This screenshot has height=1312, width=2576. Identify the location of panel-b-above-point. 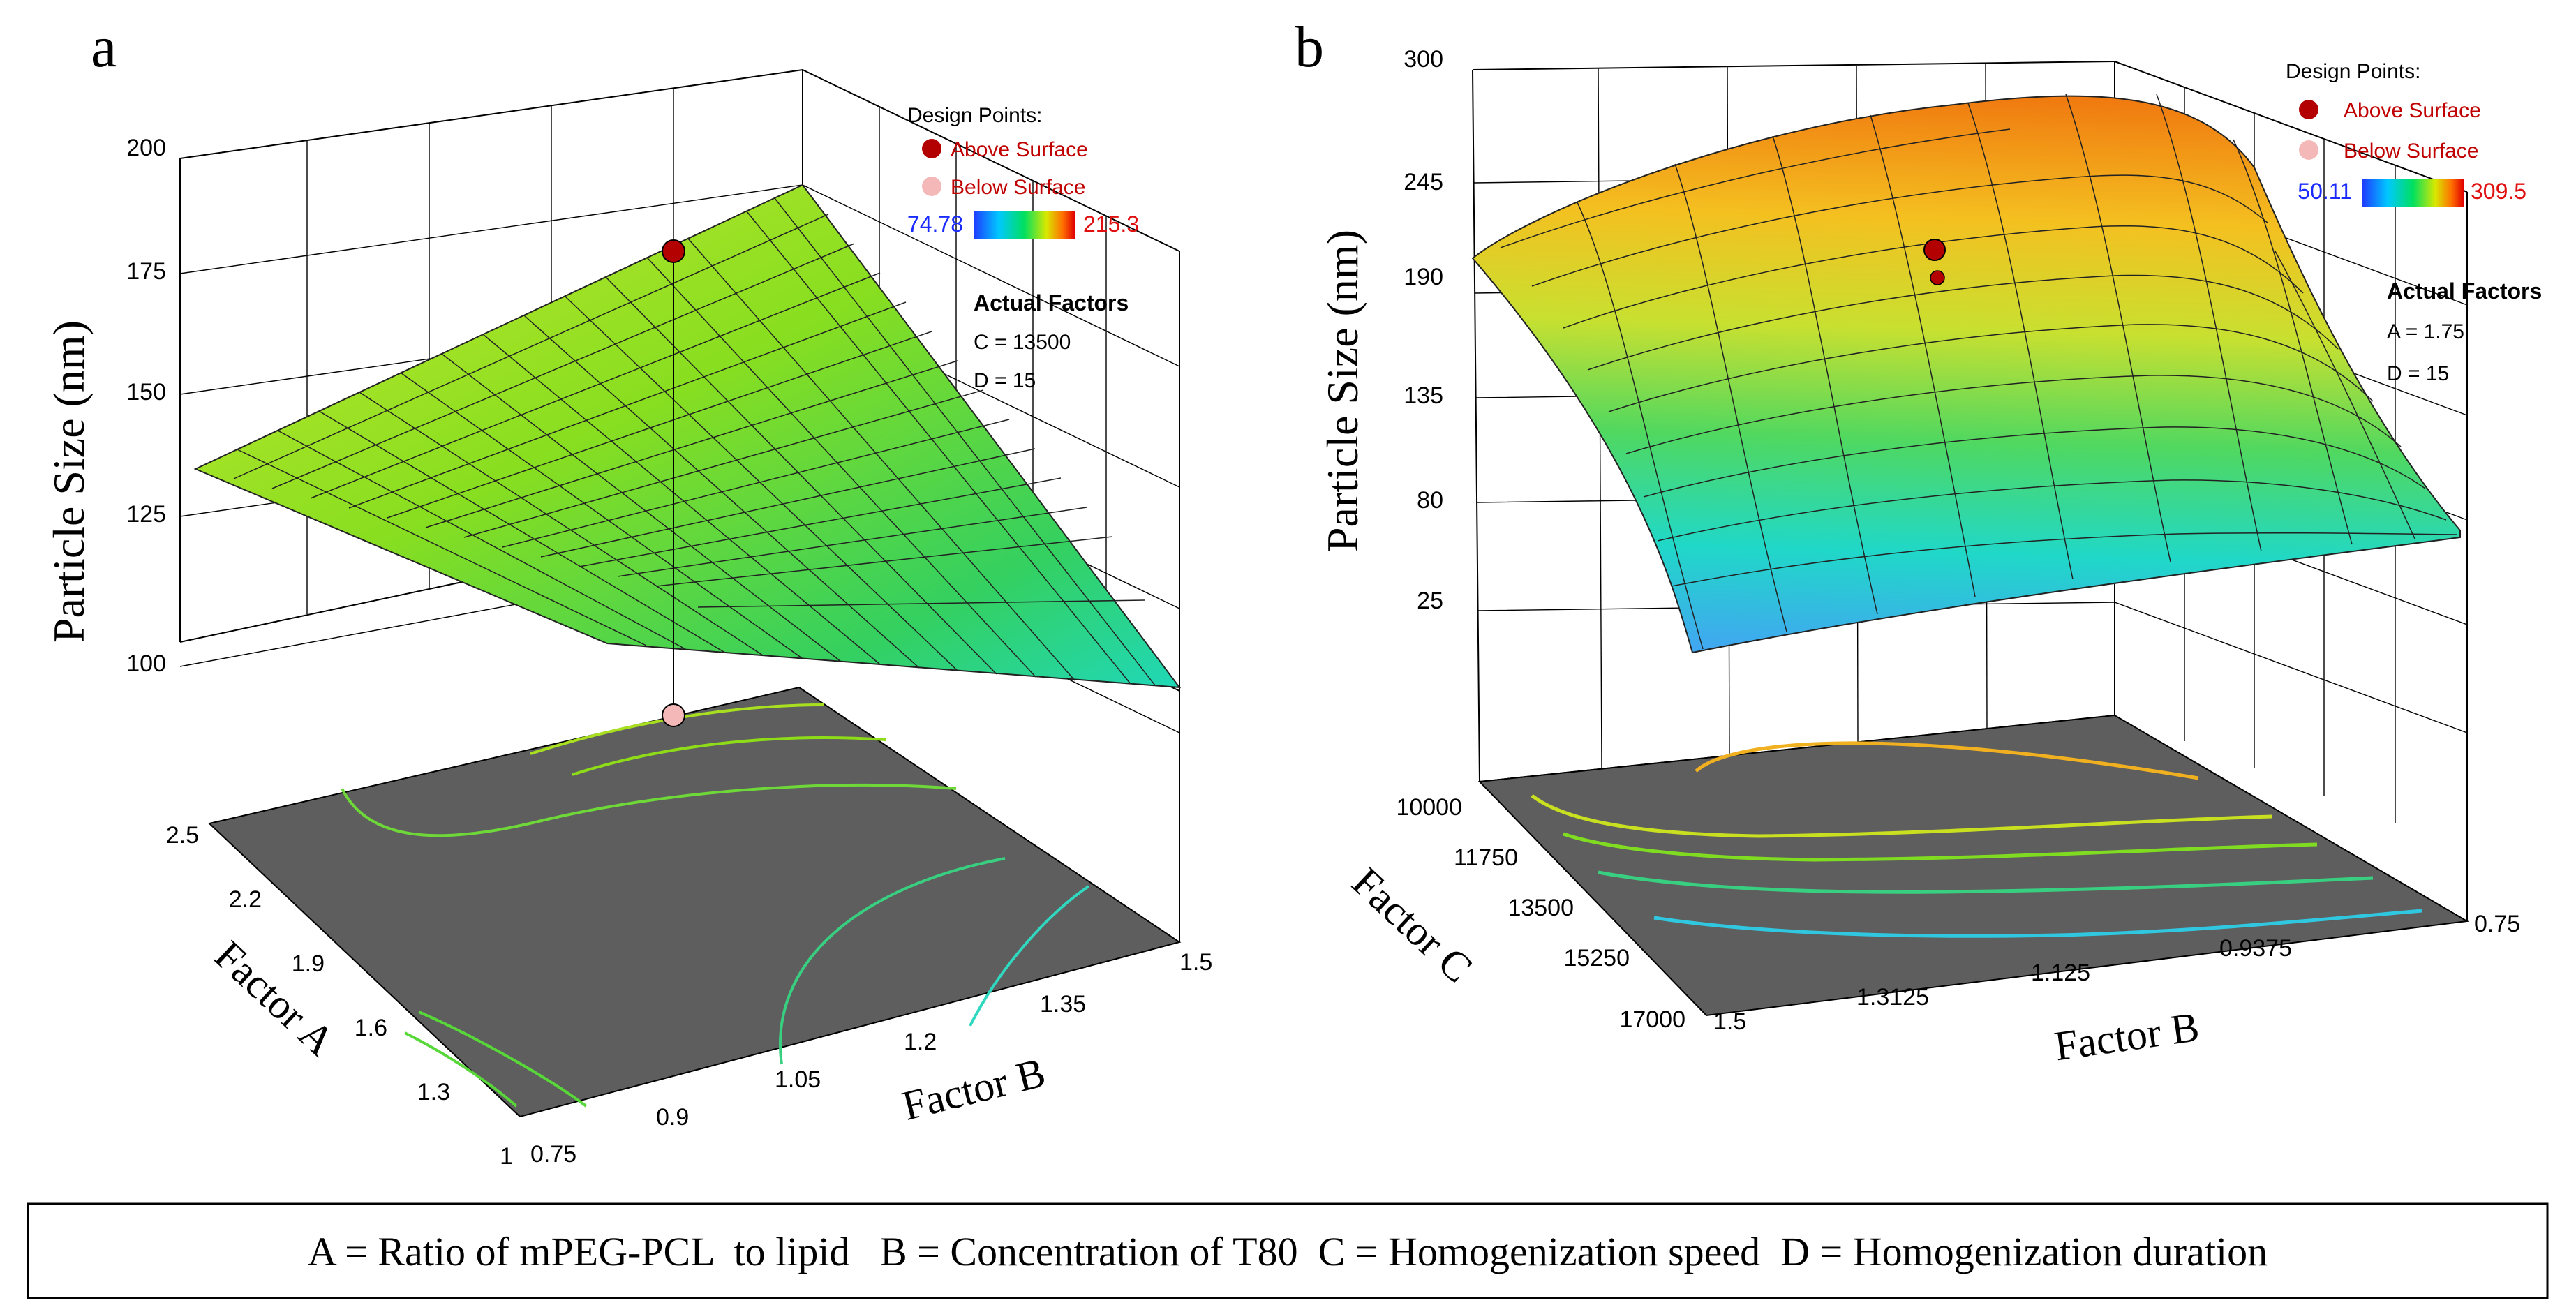
(1934, 250).